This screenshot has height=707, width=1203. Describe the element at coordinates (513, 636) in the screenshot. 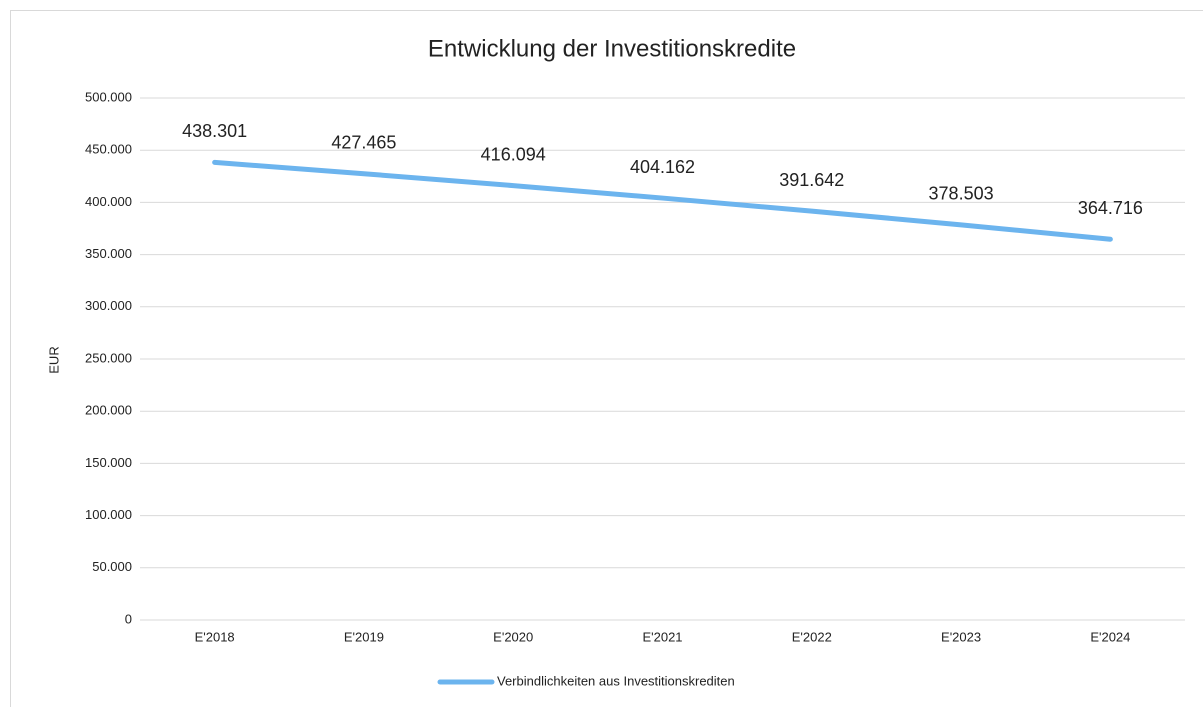

I see `x-tick-label: E'2020` at that location.